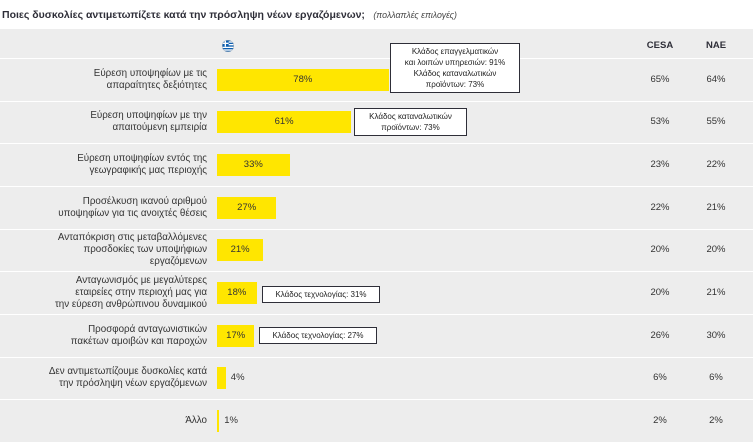 The width and height of the screenshot is (753, 442). I want to click on annotation-box: Κλάδος τεχνολογίας: 31%, so click(321, 294).